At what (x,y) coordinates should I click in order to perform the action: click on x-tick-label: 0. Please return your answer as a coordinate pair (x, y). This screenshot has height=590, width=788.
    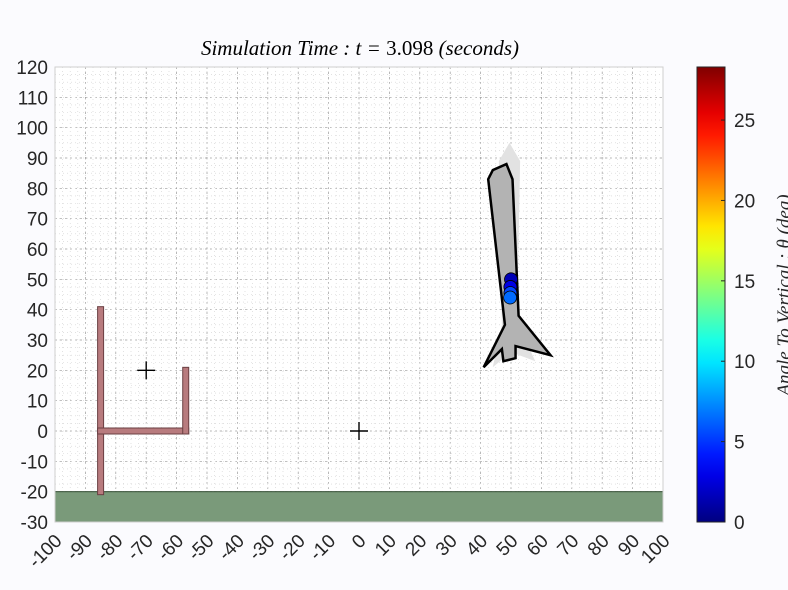
    Looking at the image, I should click on (359, 542).